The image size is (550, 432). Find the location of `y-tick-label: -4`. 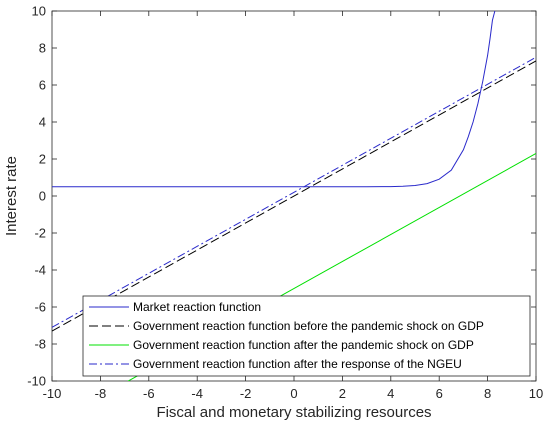

y-tick-label: -4 is located at coordinates (40, 270).